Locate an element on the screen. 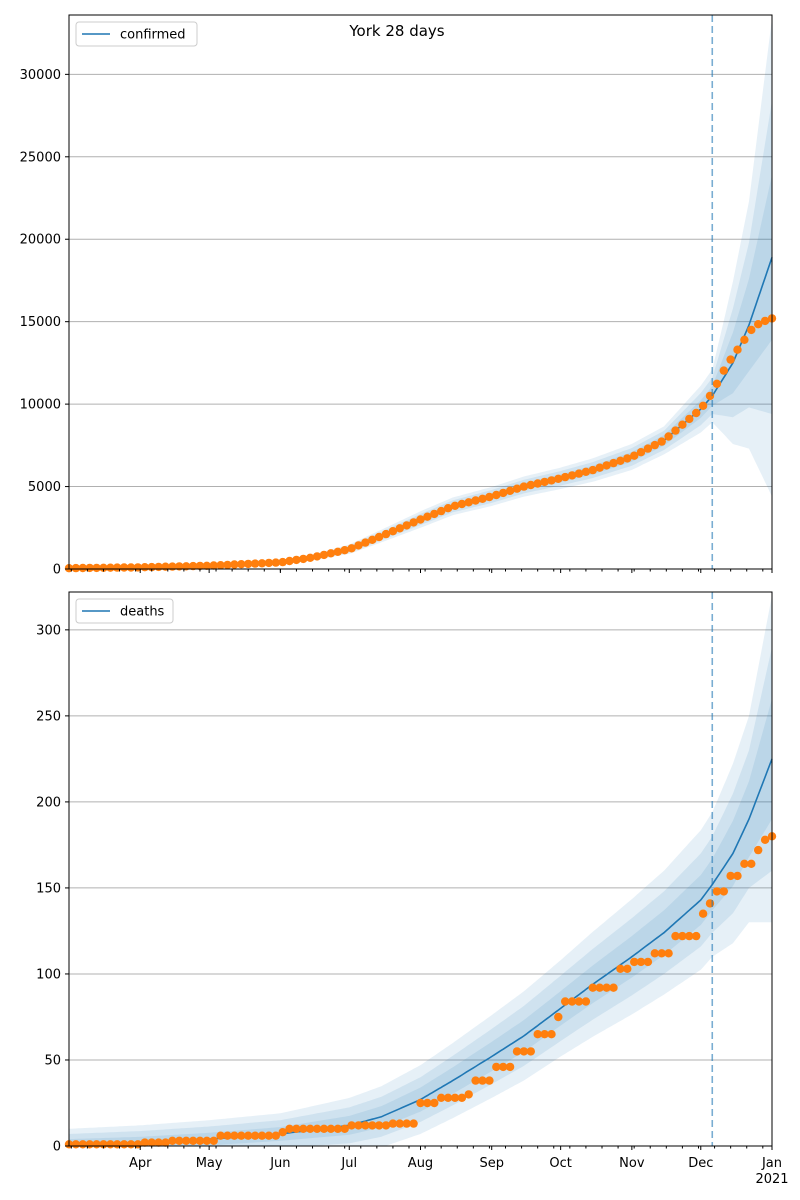 The height and width of the screenshot is (1200, 800). y-tick-label: 0 is located at coordinates (57, 1147).